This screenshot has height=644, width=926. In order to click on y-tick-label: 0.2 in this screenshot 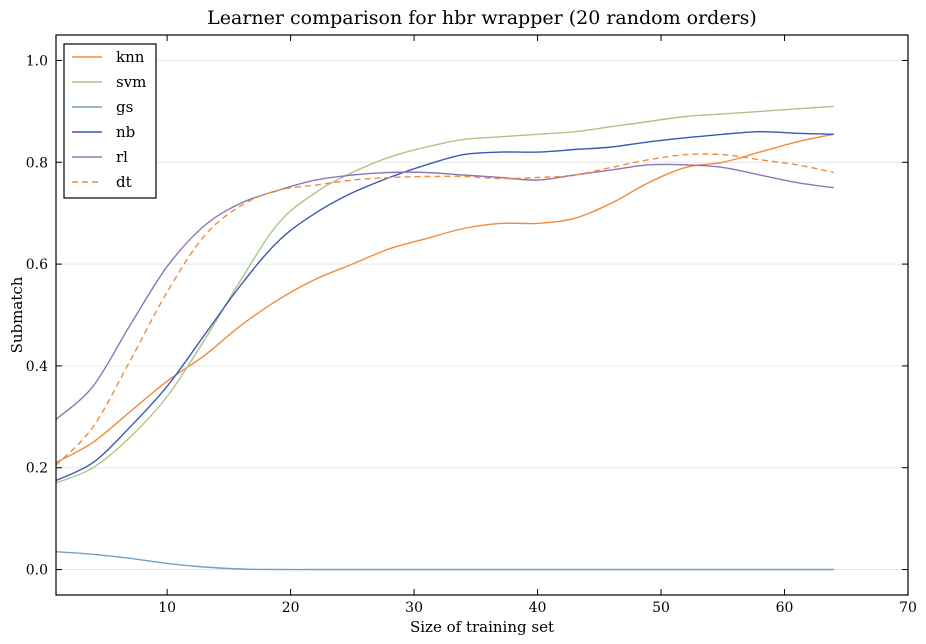, I will do `click(37, 469)`.